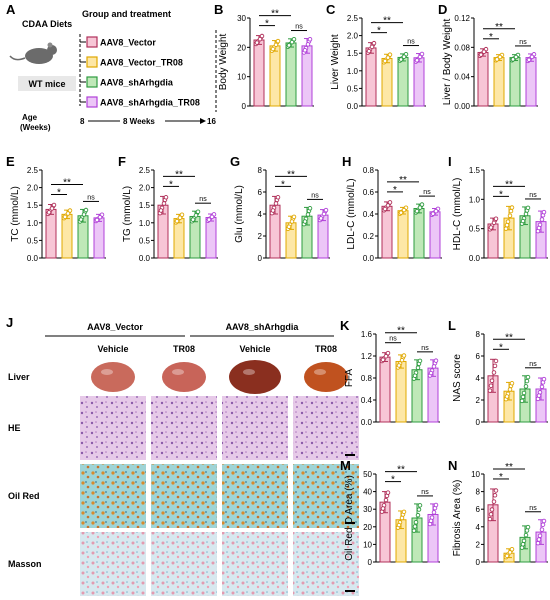 This screenshot has height=600, width=550. Describe the element at coordinates (137, 83) in the screenshot. I see `group-name: AAV8_shArhgdia` at that location.